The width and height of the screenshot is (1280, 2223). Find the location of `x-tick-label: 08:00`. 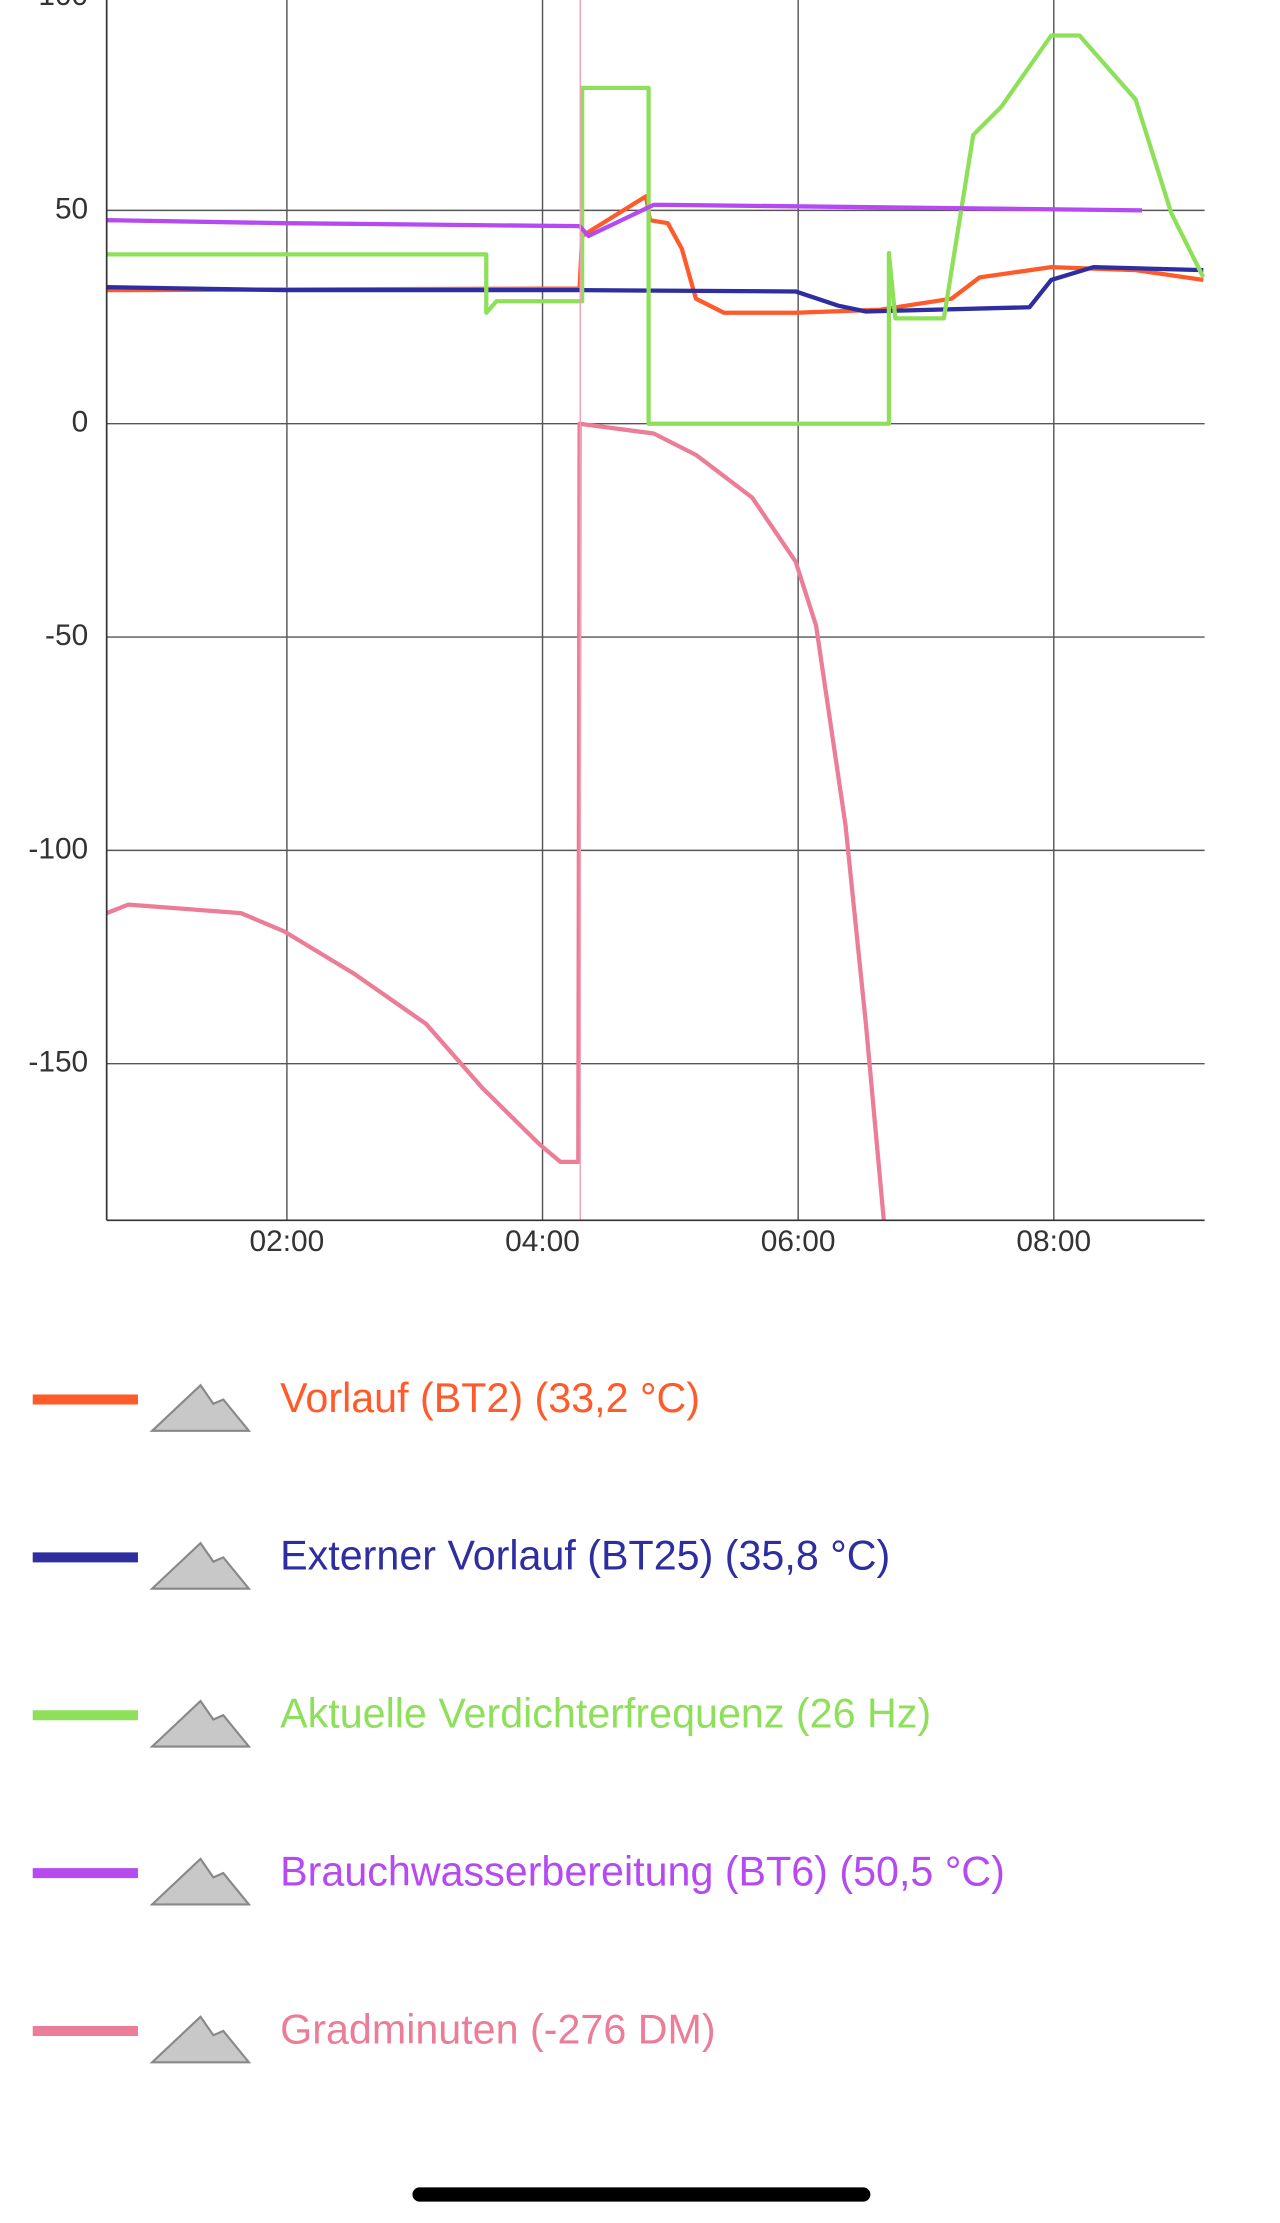

x-tick-label: 08:00 is located at coordinates (1053, 1241).